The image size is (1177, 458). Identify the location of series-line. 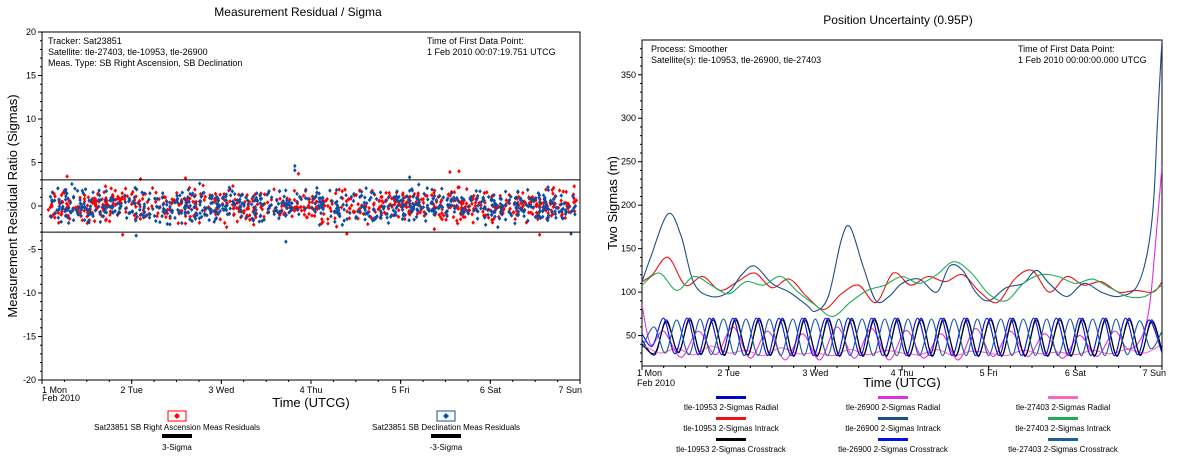
(902, 289).